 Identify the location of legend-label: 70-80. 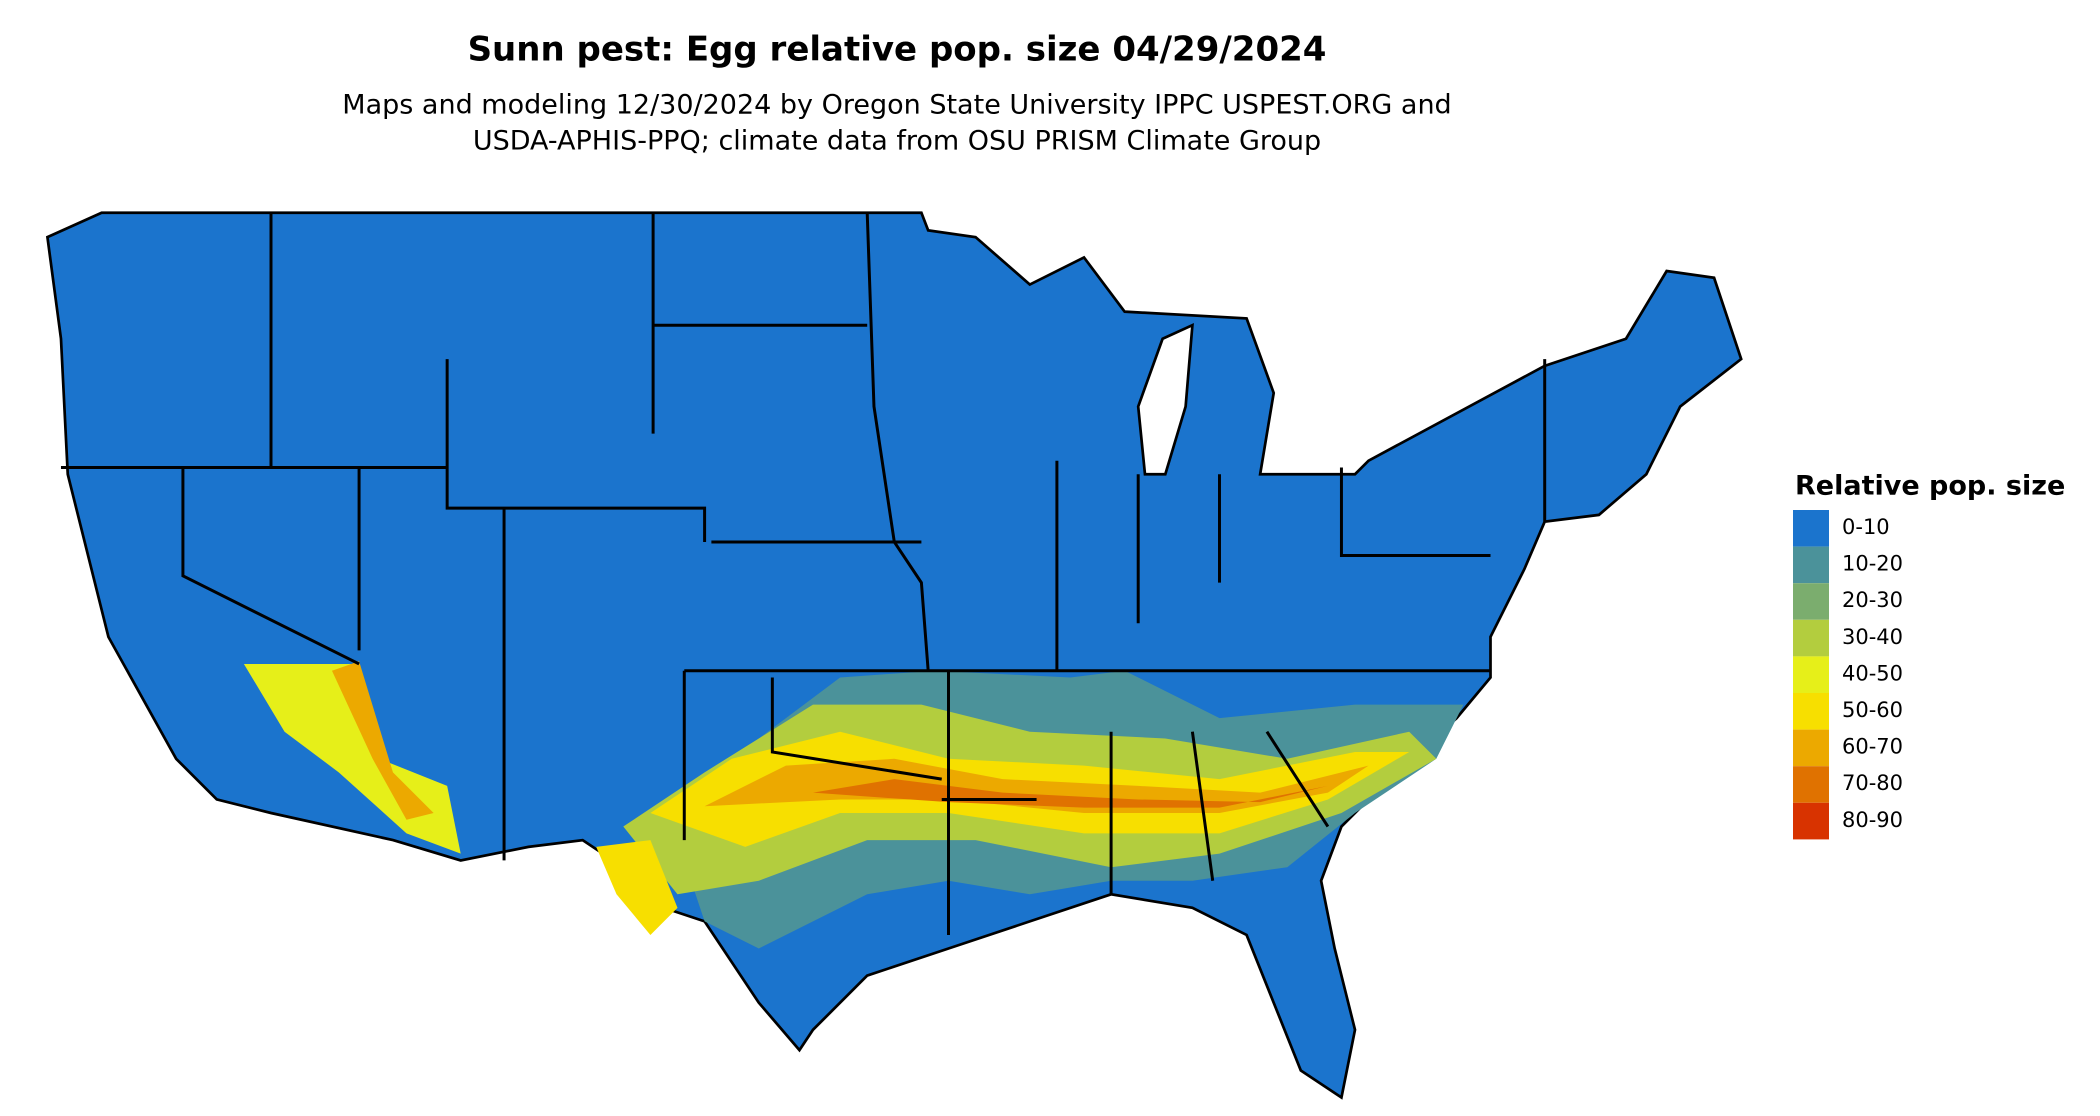
(1872, 783).